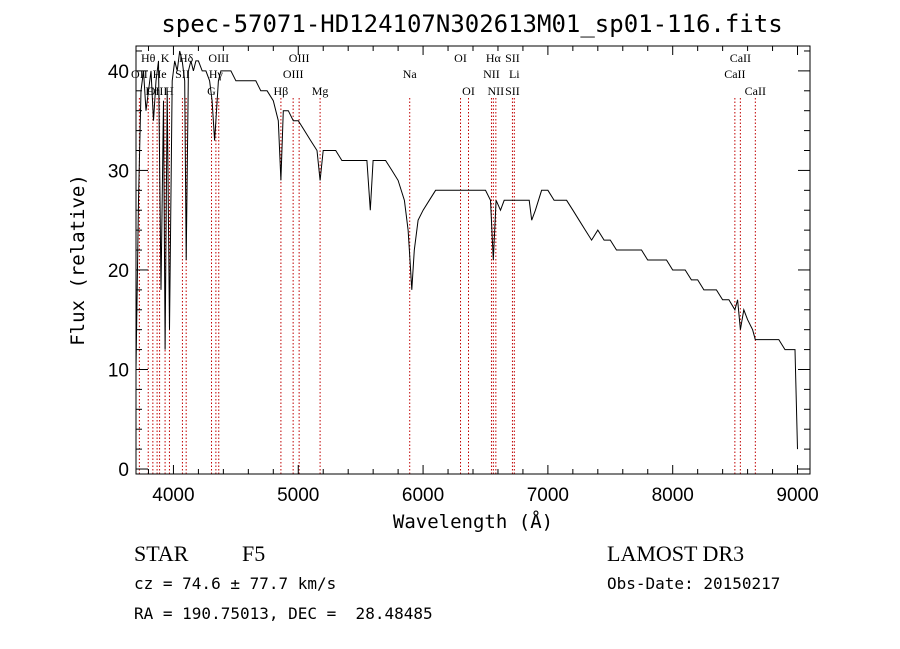 The width and height of the screenshot is (900, 649). I want to click on coords-text: RA = 190.75013, DEC = 28.48485, so click(283, 613).